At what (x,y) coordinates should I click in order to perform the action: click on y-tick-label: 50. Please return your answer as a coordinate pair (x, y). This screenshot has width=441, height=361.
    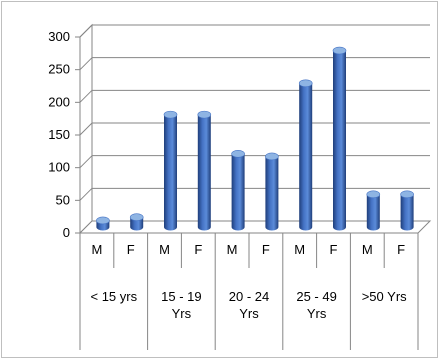
    Looking at the image, I should click on (63, 199).